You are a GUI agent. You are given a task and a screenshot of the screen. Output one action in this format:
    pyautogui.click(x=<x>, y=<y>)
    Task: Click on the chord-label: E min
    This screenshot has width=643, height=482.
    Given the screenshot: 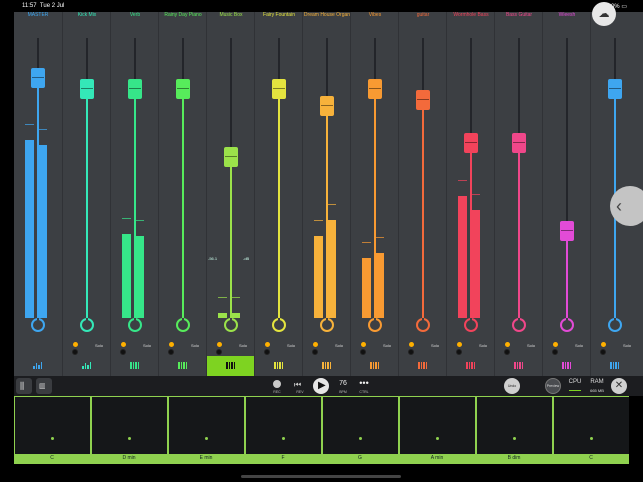 What is the action you would take?
    pyautogui.click(x=206, y=458)
    